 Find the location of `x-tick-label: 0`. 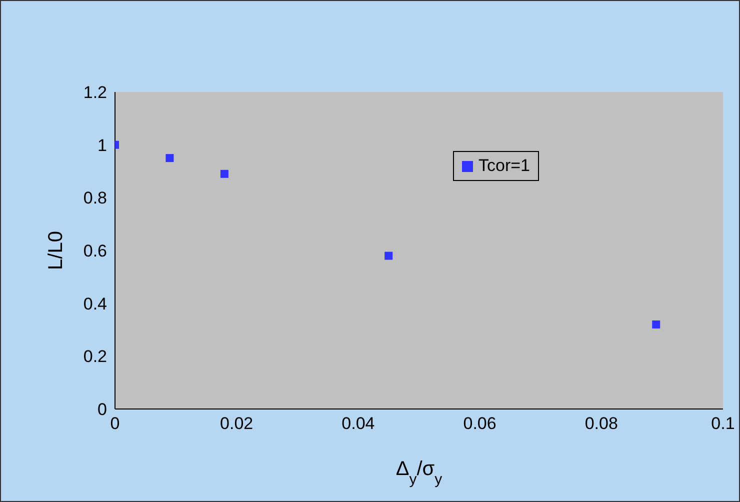

x-tick-label: 0 is located at coordinates (115, 424).